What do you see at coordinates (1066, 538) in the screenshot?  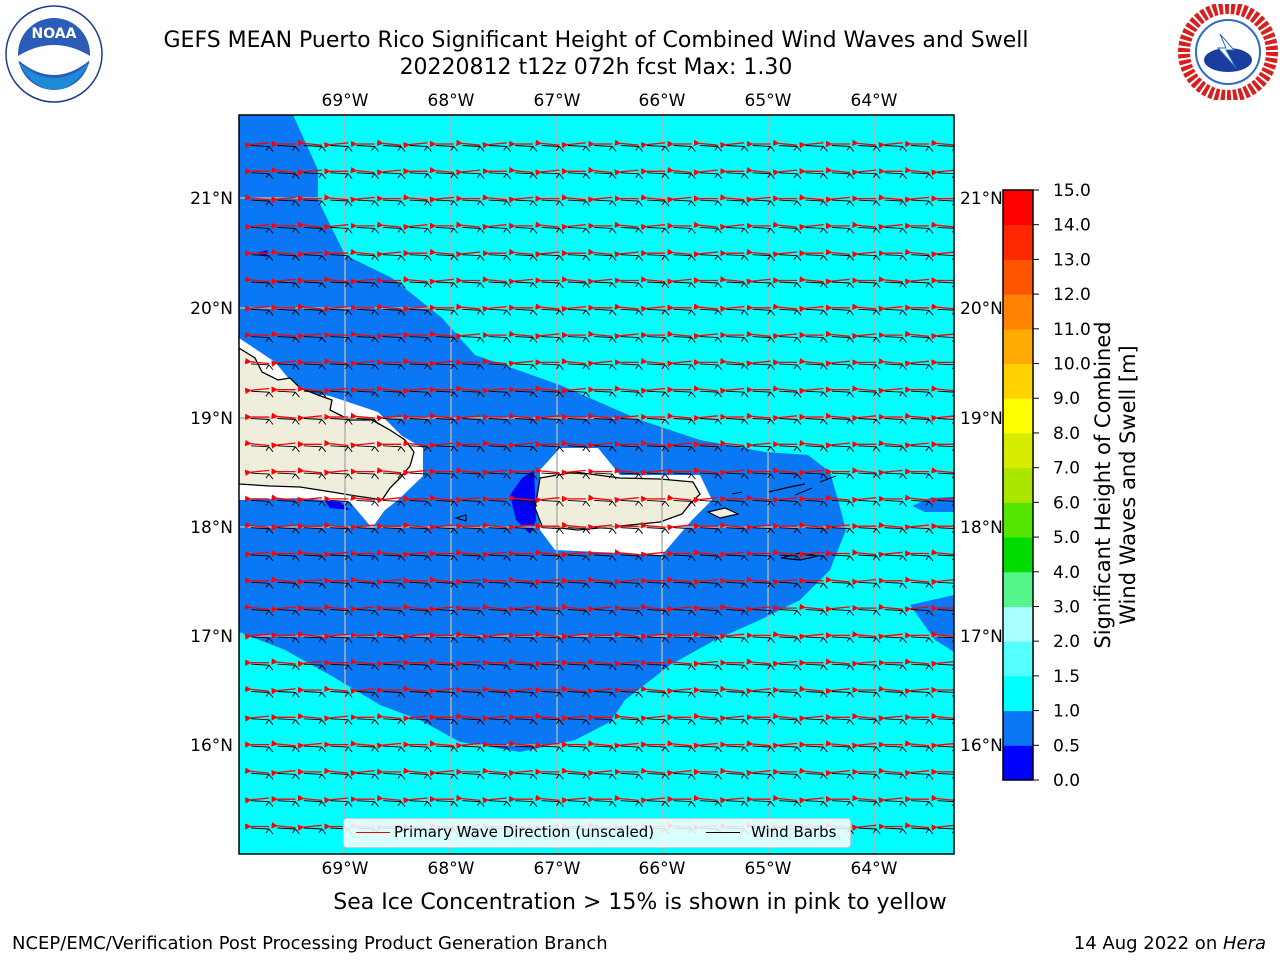 I see `colorbar-tick-label: 5.0` at bounding box center [1066, 538].